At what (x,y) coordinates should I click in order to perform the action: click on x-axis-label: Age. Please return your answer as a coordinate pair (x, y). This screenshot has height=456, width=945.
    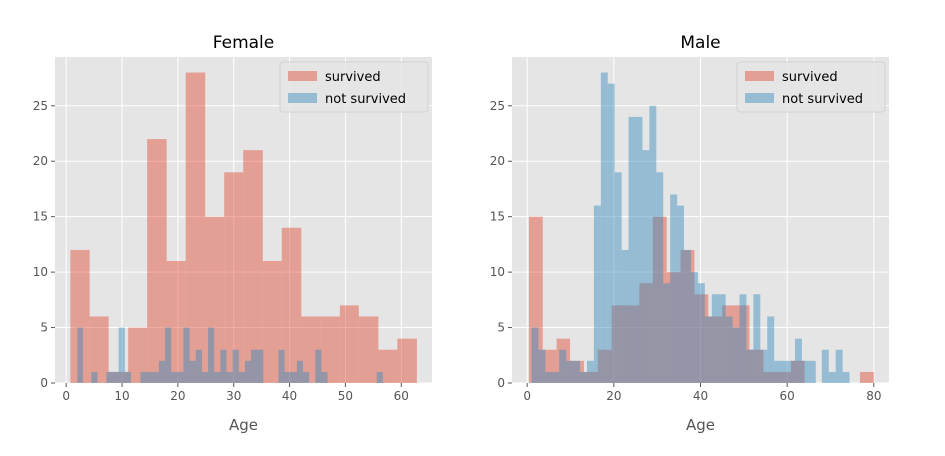
    Looking at the image, I should click on (243, 425).